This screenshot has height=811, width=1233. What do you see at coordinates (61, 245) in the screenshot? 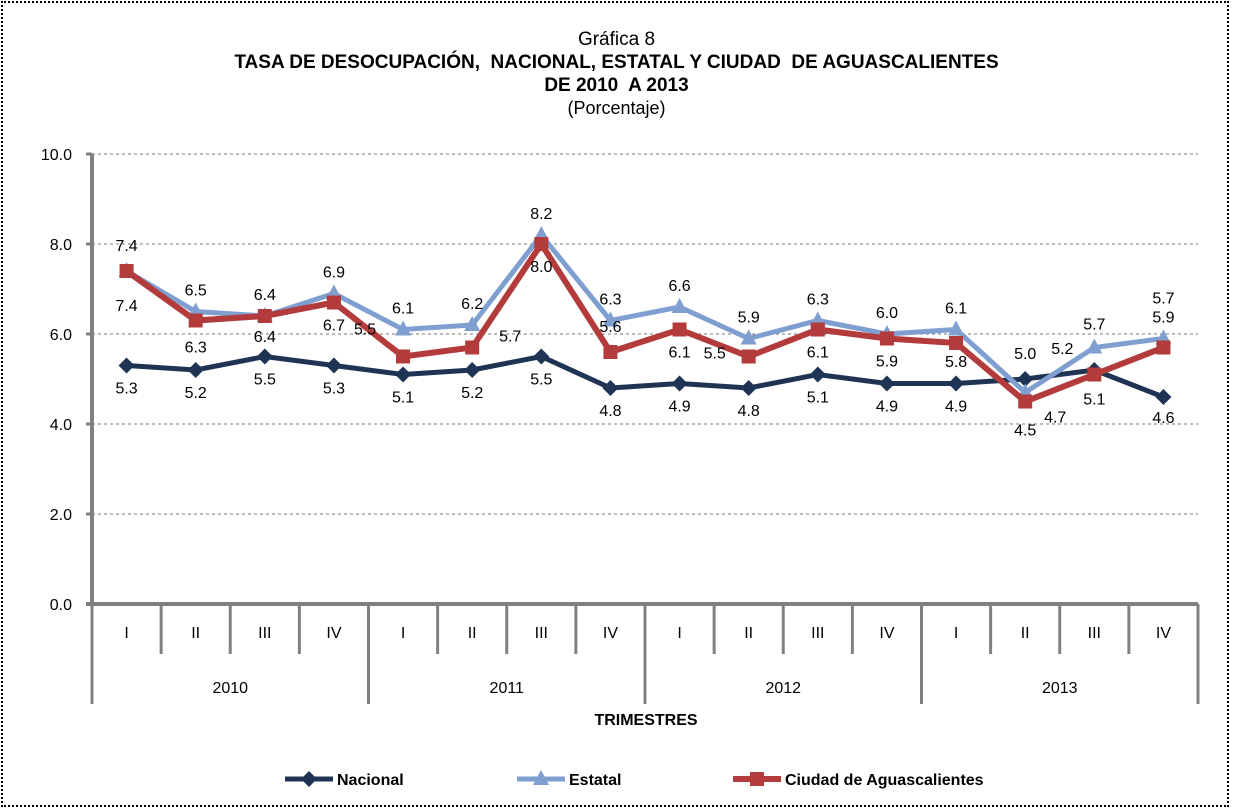
I see `y-tick-label: 8.0` at bounding box center [61, 245].